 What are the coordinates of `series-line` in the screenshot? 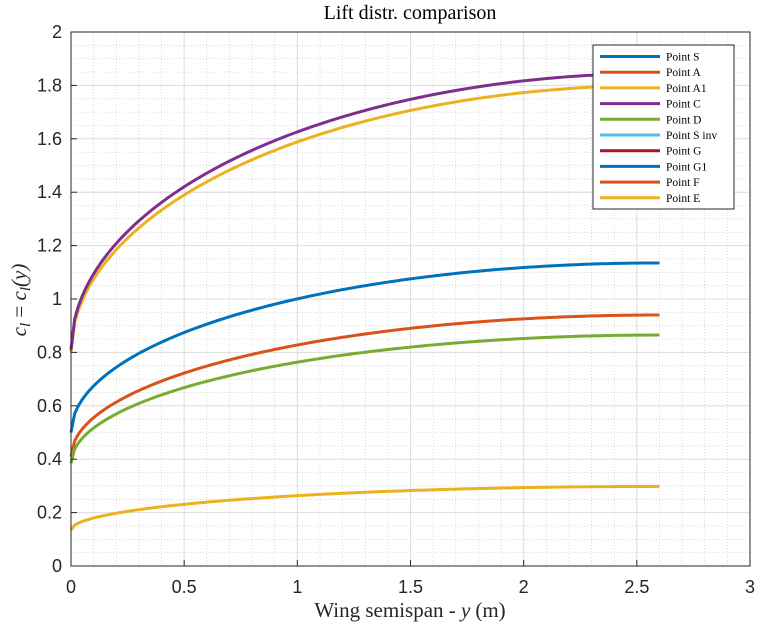 It's located at (364, 507).